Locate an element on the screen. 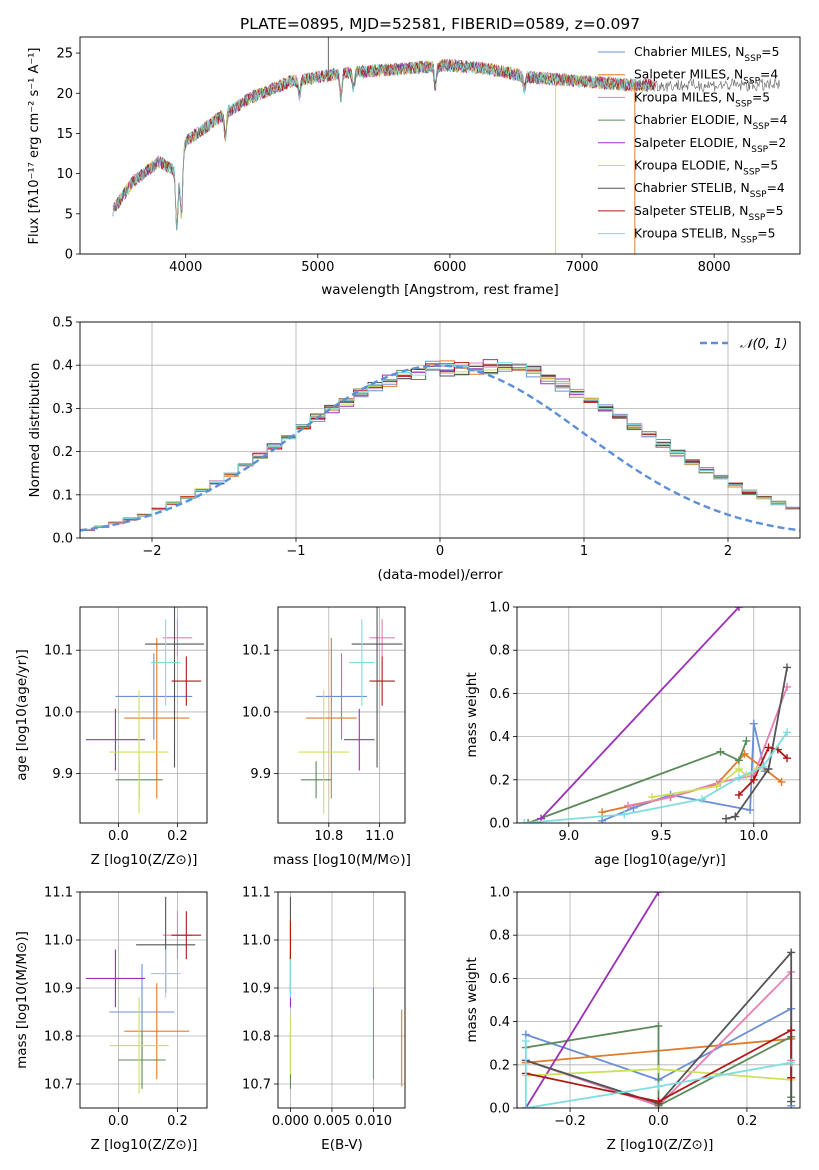 This screenshot has width=819, height=1170. age_vs_Z-frame is located at coordinates (143, 715).